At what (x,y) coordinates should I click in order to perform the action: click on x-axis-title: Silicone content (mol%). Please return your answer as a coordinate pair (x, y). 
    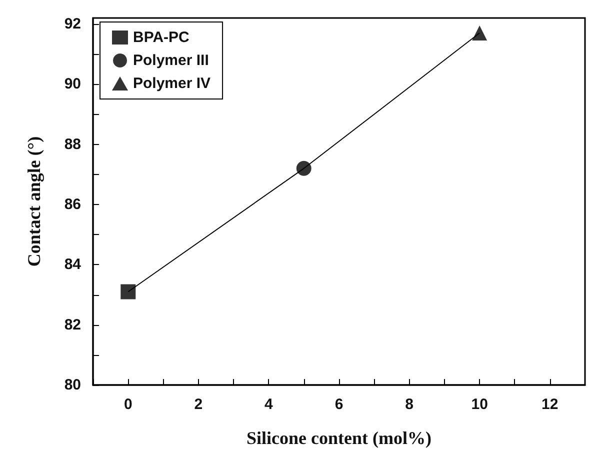
    Looking at the image, I should click on (339, 438).